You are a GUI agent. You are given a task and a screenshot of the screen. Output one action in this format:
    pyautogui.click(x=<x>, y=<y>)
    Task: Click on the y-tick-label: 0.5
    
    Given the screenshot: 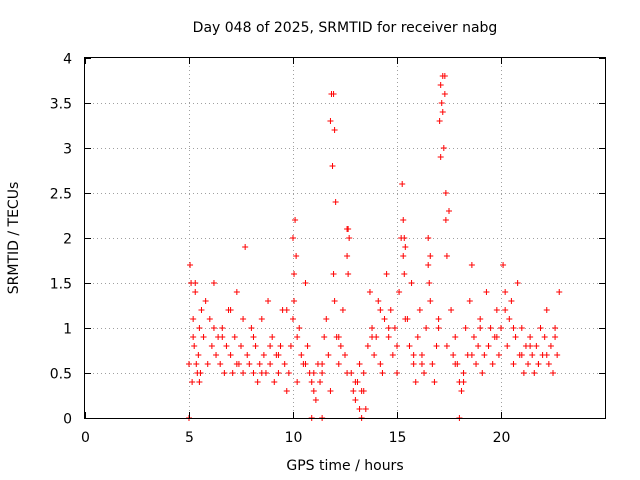 What is the action you would take?
    pyautogui.click(x=61, y=375)
    